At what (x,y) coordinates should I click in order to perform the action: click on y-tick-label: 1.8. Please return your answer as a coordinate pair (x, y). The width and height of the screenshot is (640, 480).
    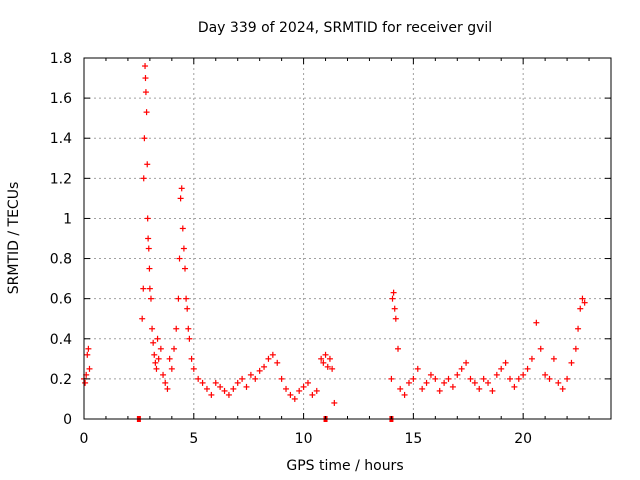
    Looking at the image, I should click on (61, 59).